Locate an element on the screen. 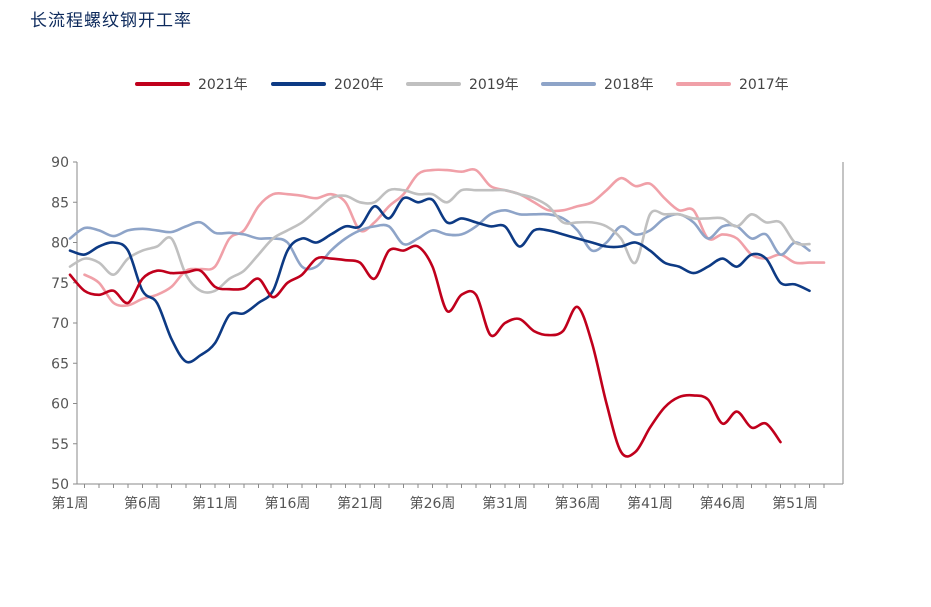  legend-item-2018: 2018年 is located at coordinates (597, 84).